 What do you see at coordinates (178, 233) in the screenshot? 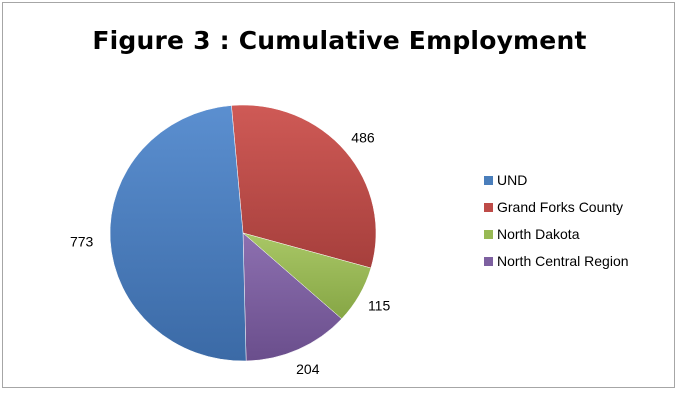
I see `pie-slice-und` at bounding box center [178, 233].